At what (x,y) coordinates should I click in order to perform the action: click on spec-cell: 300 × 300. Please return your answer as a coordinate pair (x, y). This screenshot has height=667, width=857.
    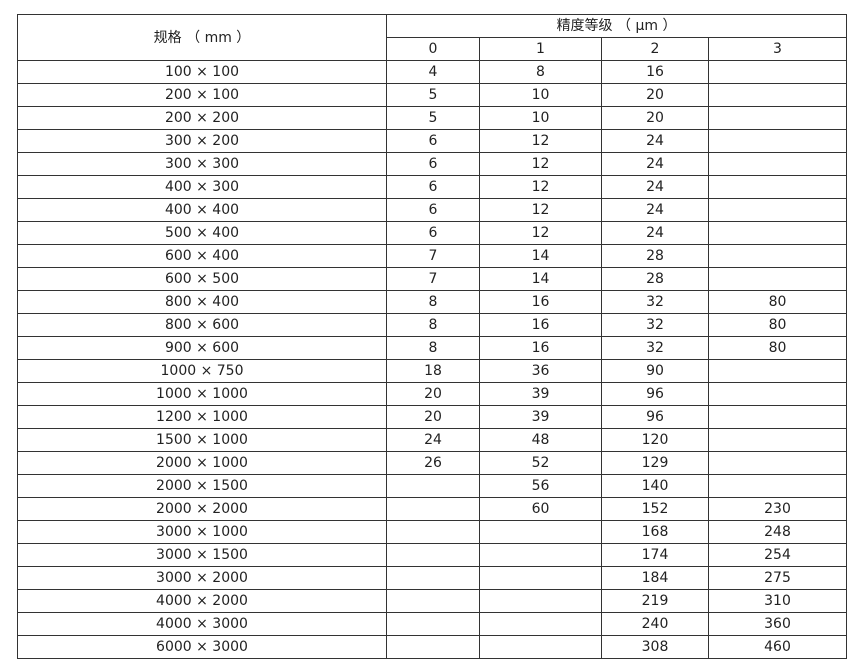
    Looking at the image, I should click on (202, 164).